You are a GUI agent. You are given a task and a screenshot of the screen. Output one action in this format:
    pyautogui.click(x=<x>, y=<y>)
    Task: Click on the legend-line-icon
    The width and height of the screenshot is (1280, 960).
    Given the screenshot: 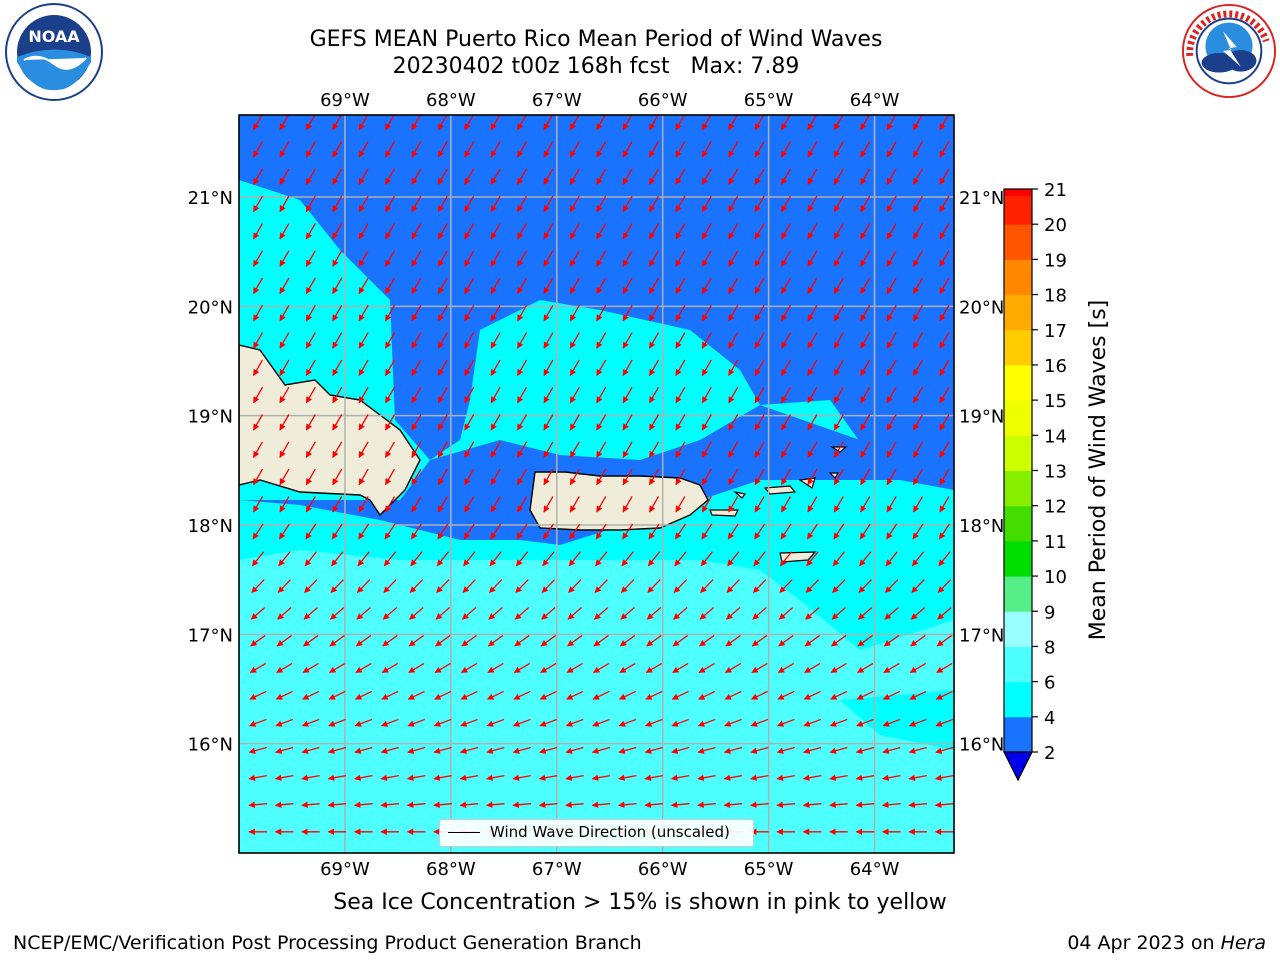 What is the action you would take?
    pyautogui.click(x=464, y=832)
    